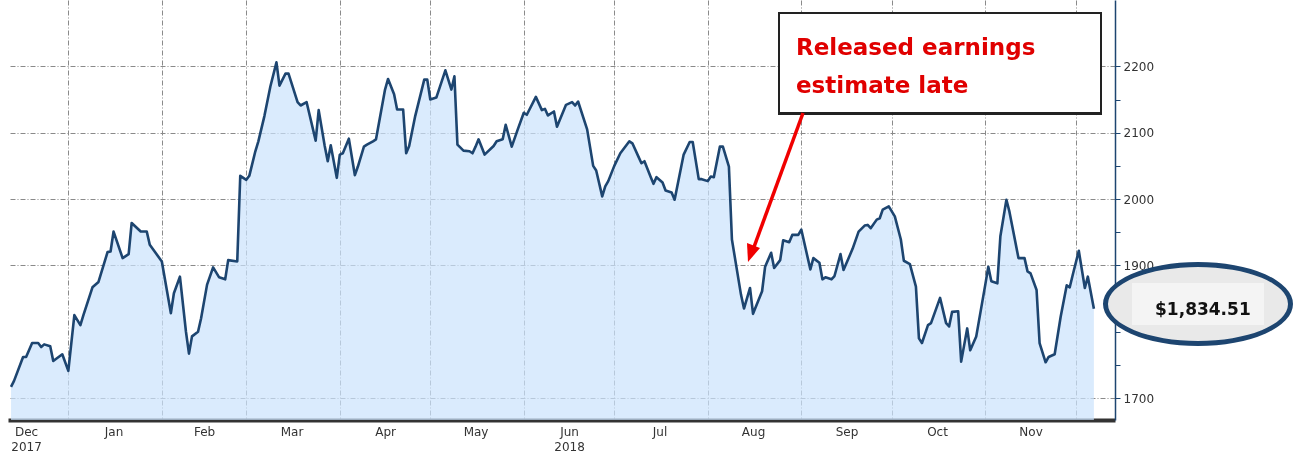  What do you see at coordinates (26, 439) in the screenshot?
I see `x-tick-label: Dec 2017` at bounding box center [26, 439].